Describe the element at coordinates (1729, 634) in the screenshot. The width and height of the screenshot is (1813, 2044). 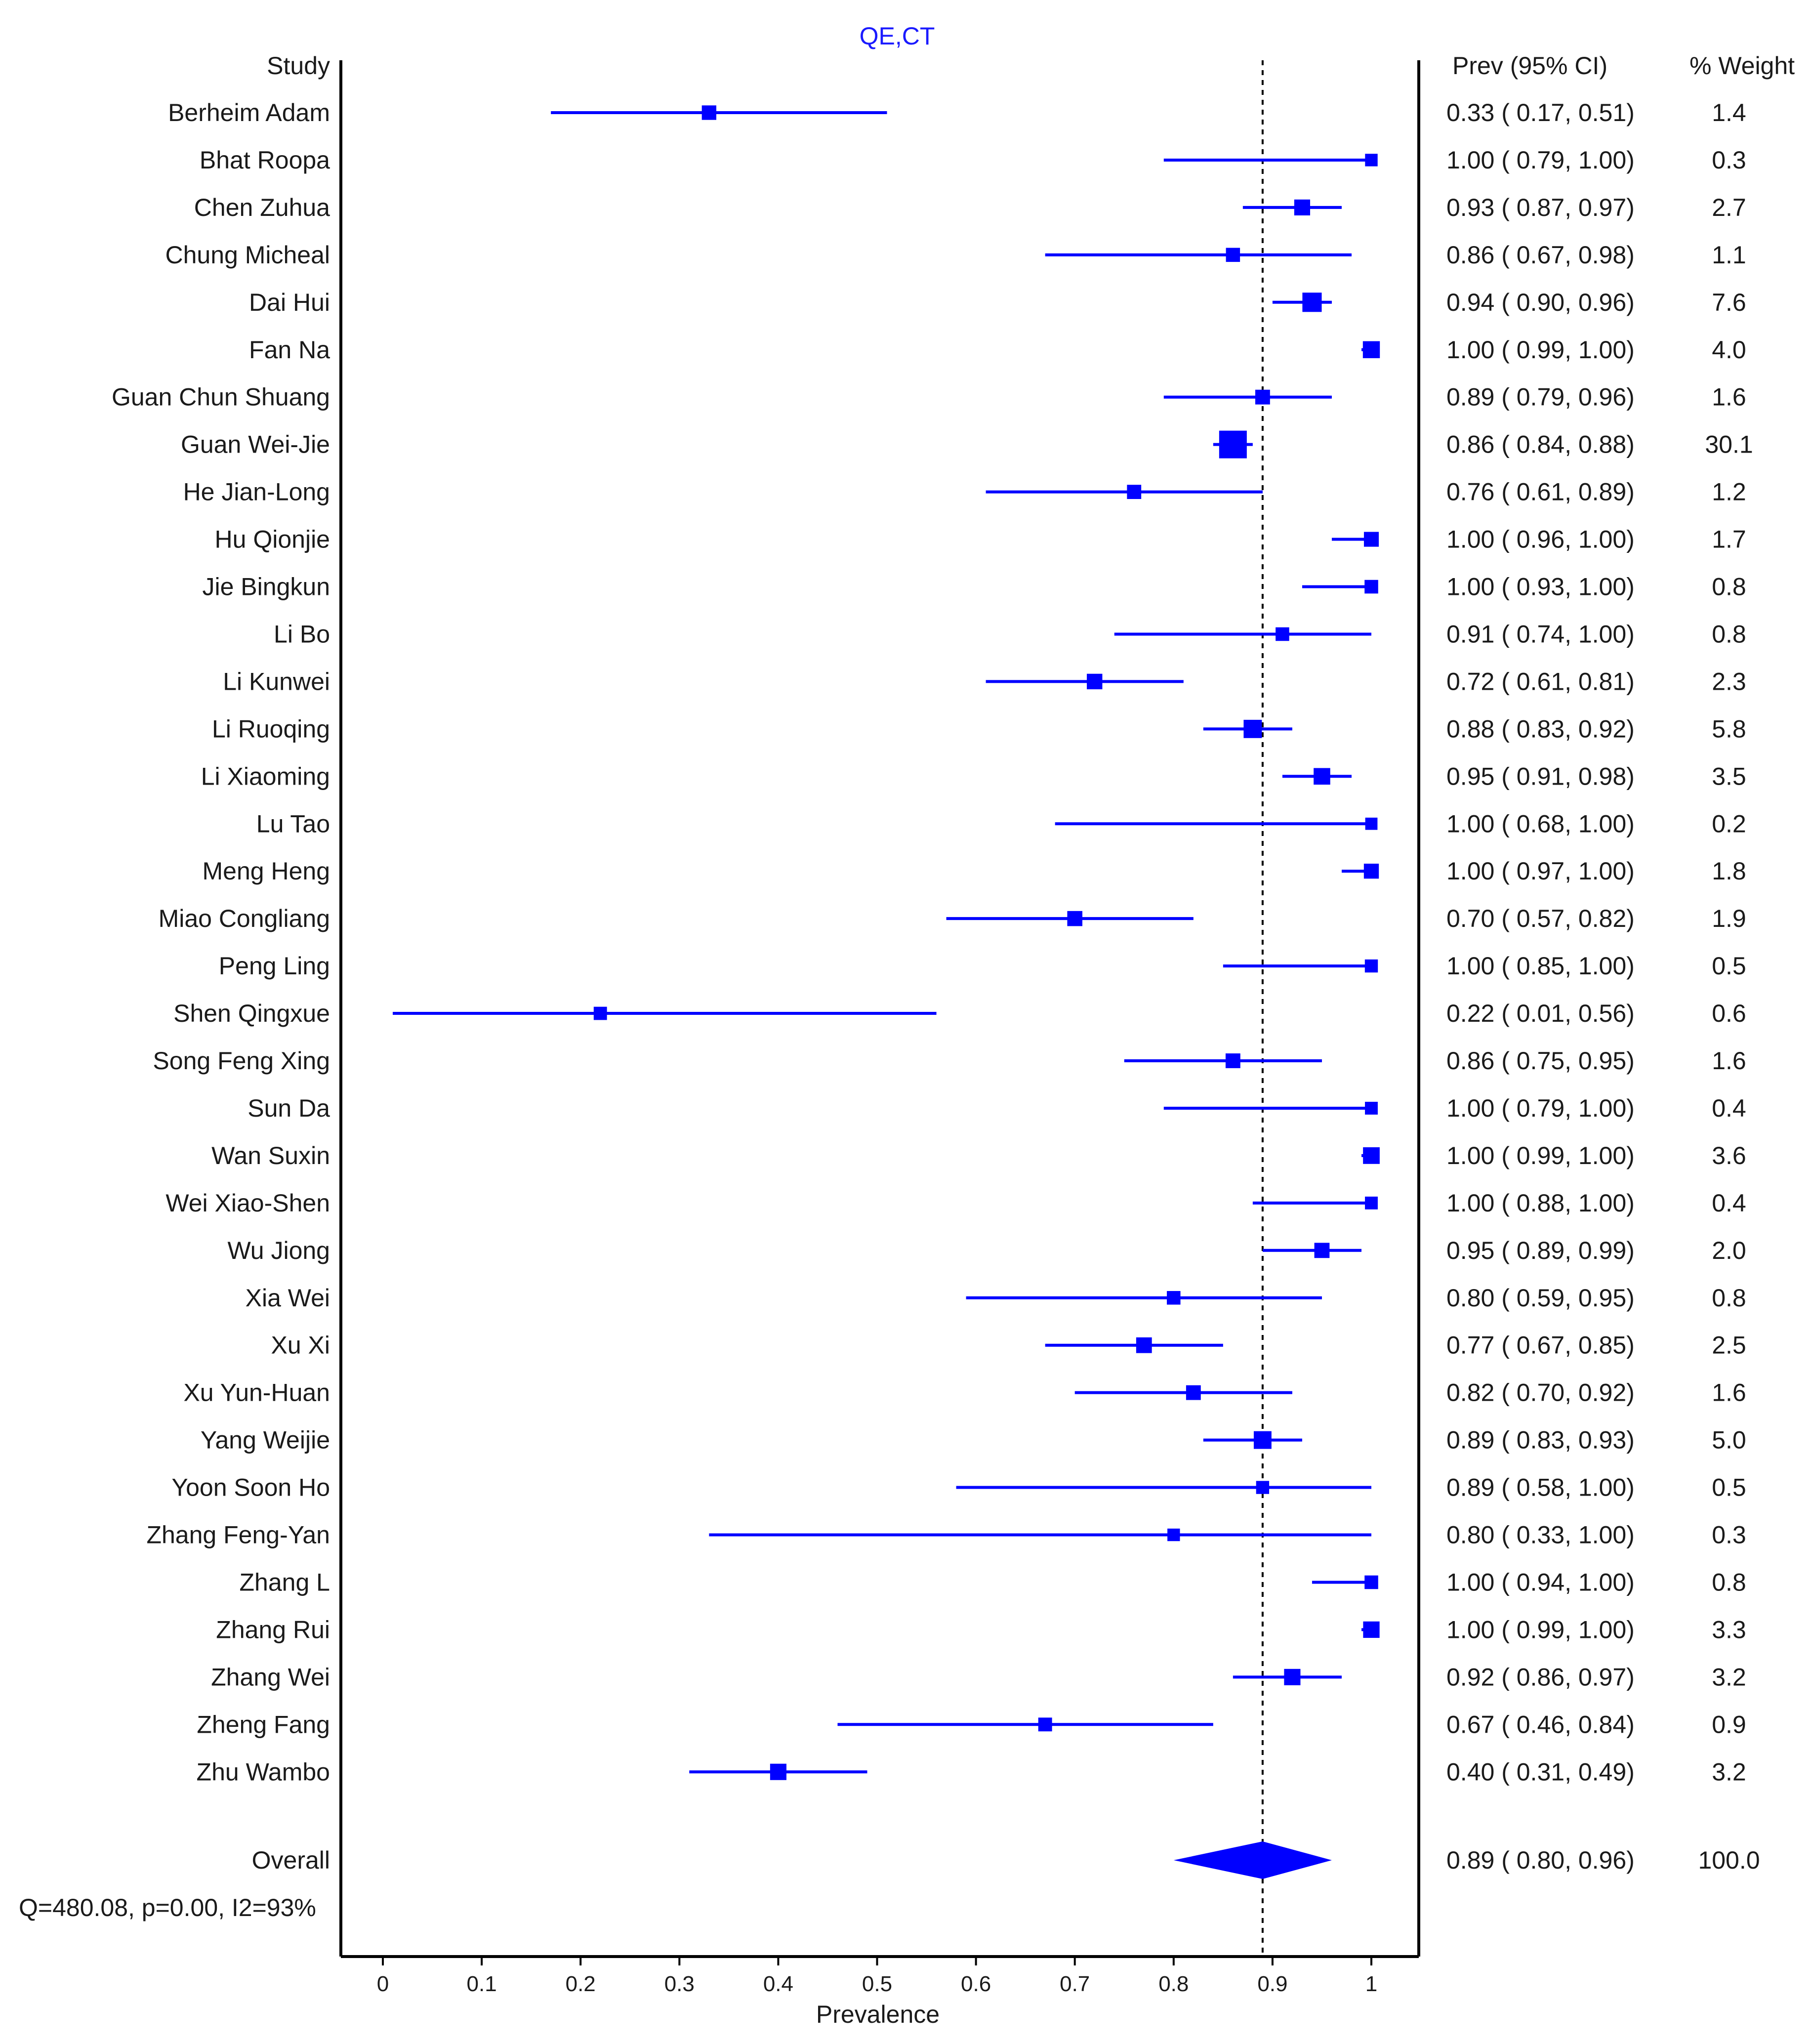
I see `study-weight: 0.8` at that location.